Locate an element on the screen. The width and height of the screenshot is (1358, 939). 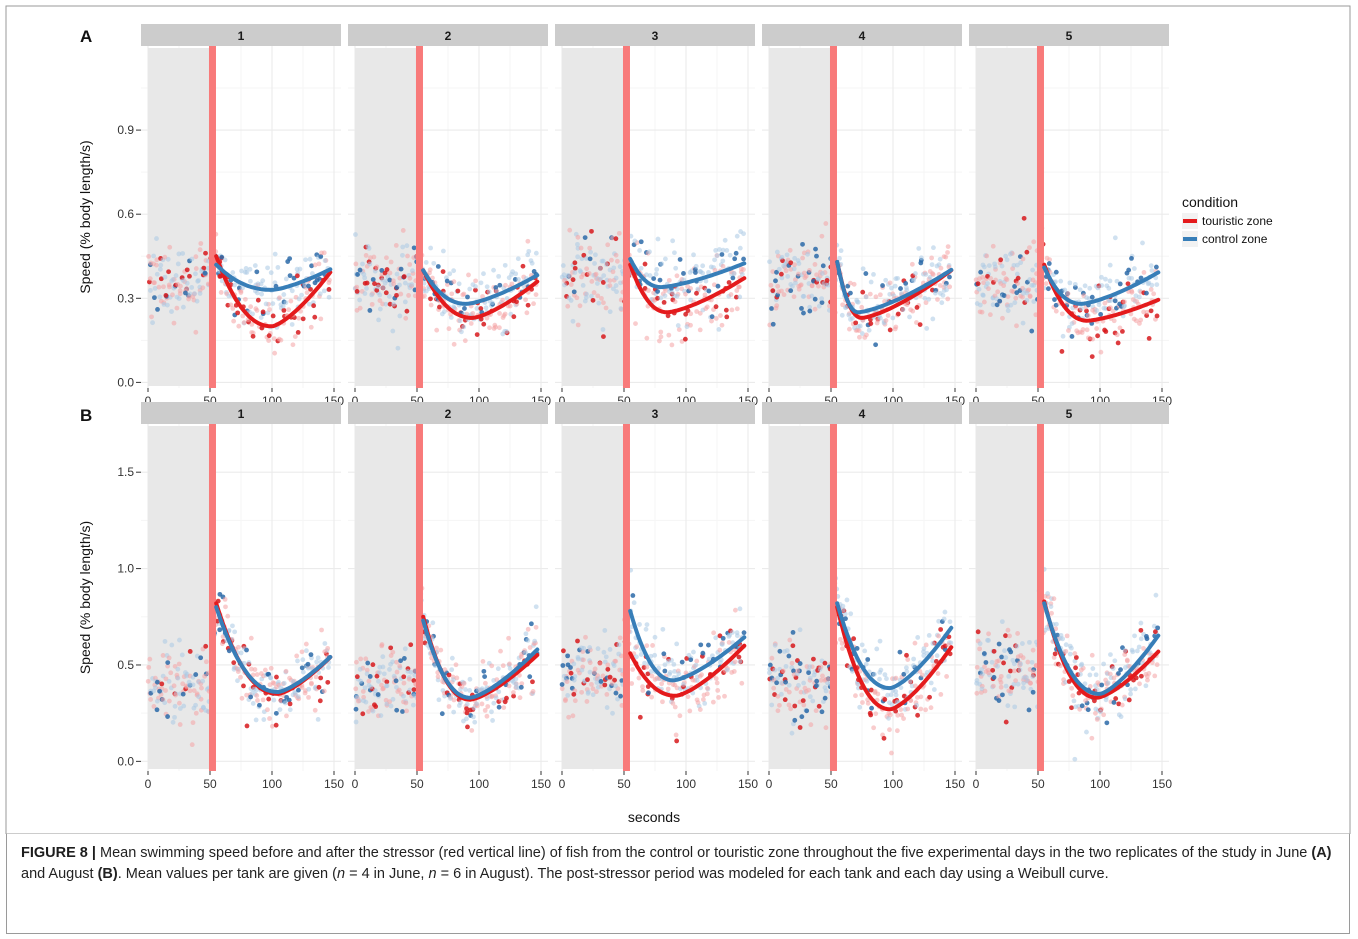
pre-stressor-shading is located at coordinates (594, 217).